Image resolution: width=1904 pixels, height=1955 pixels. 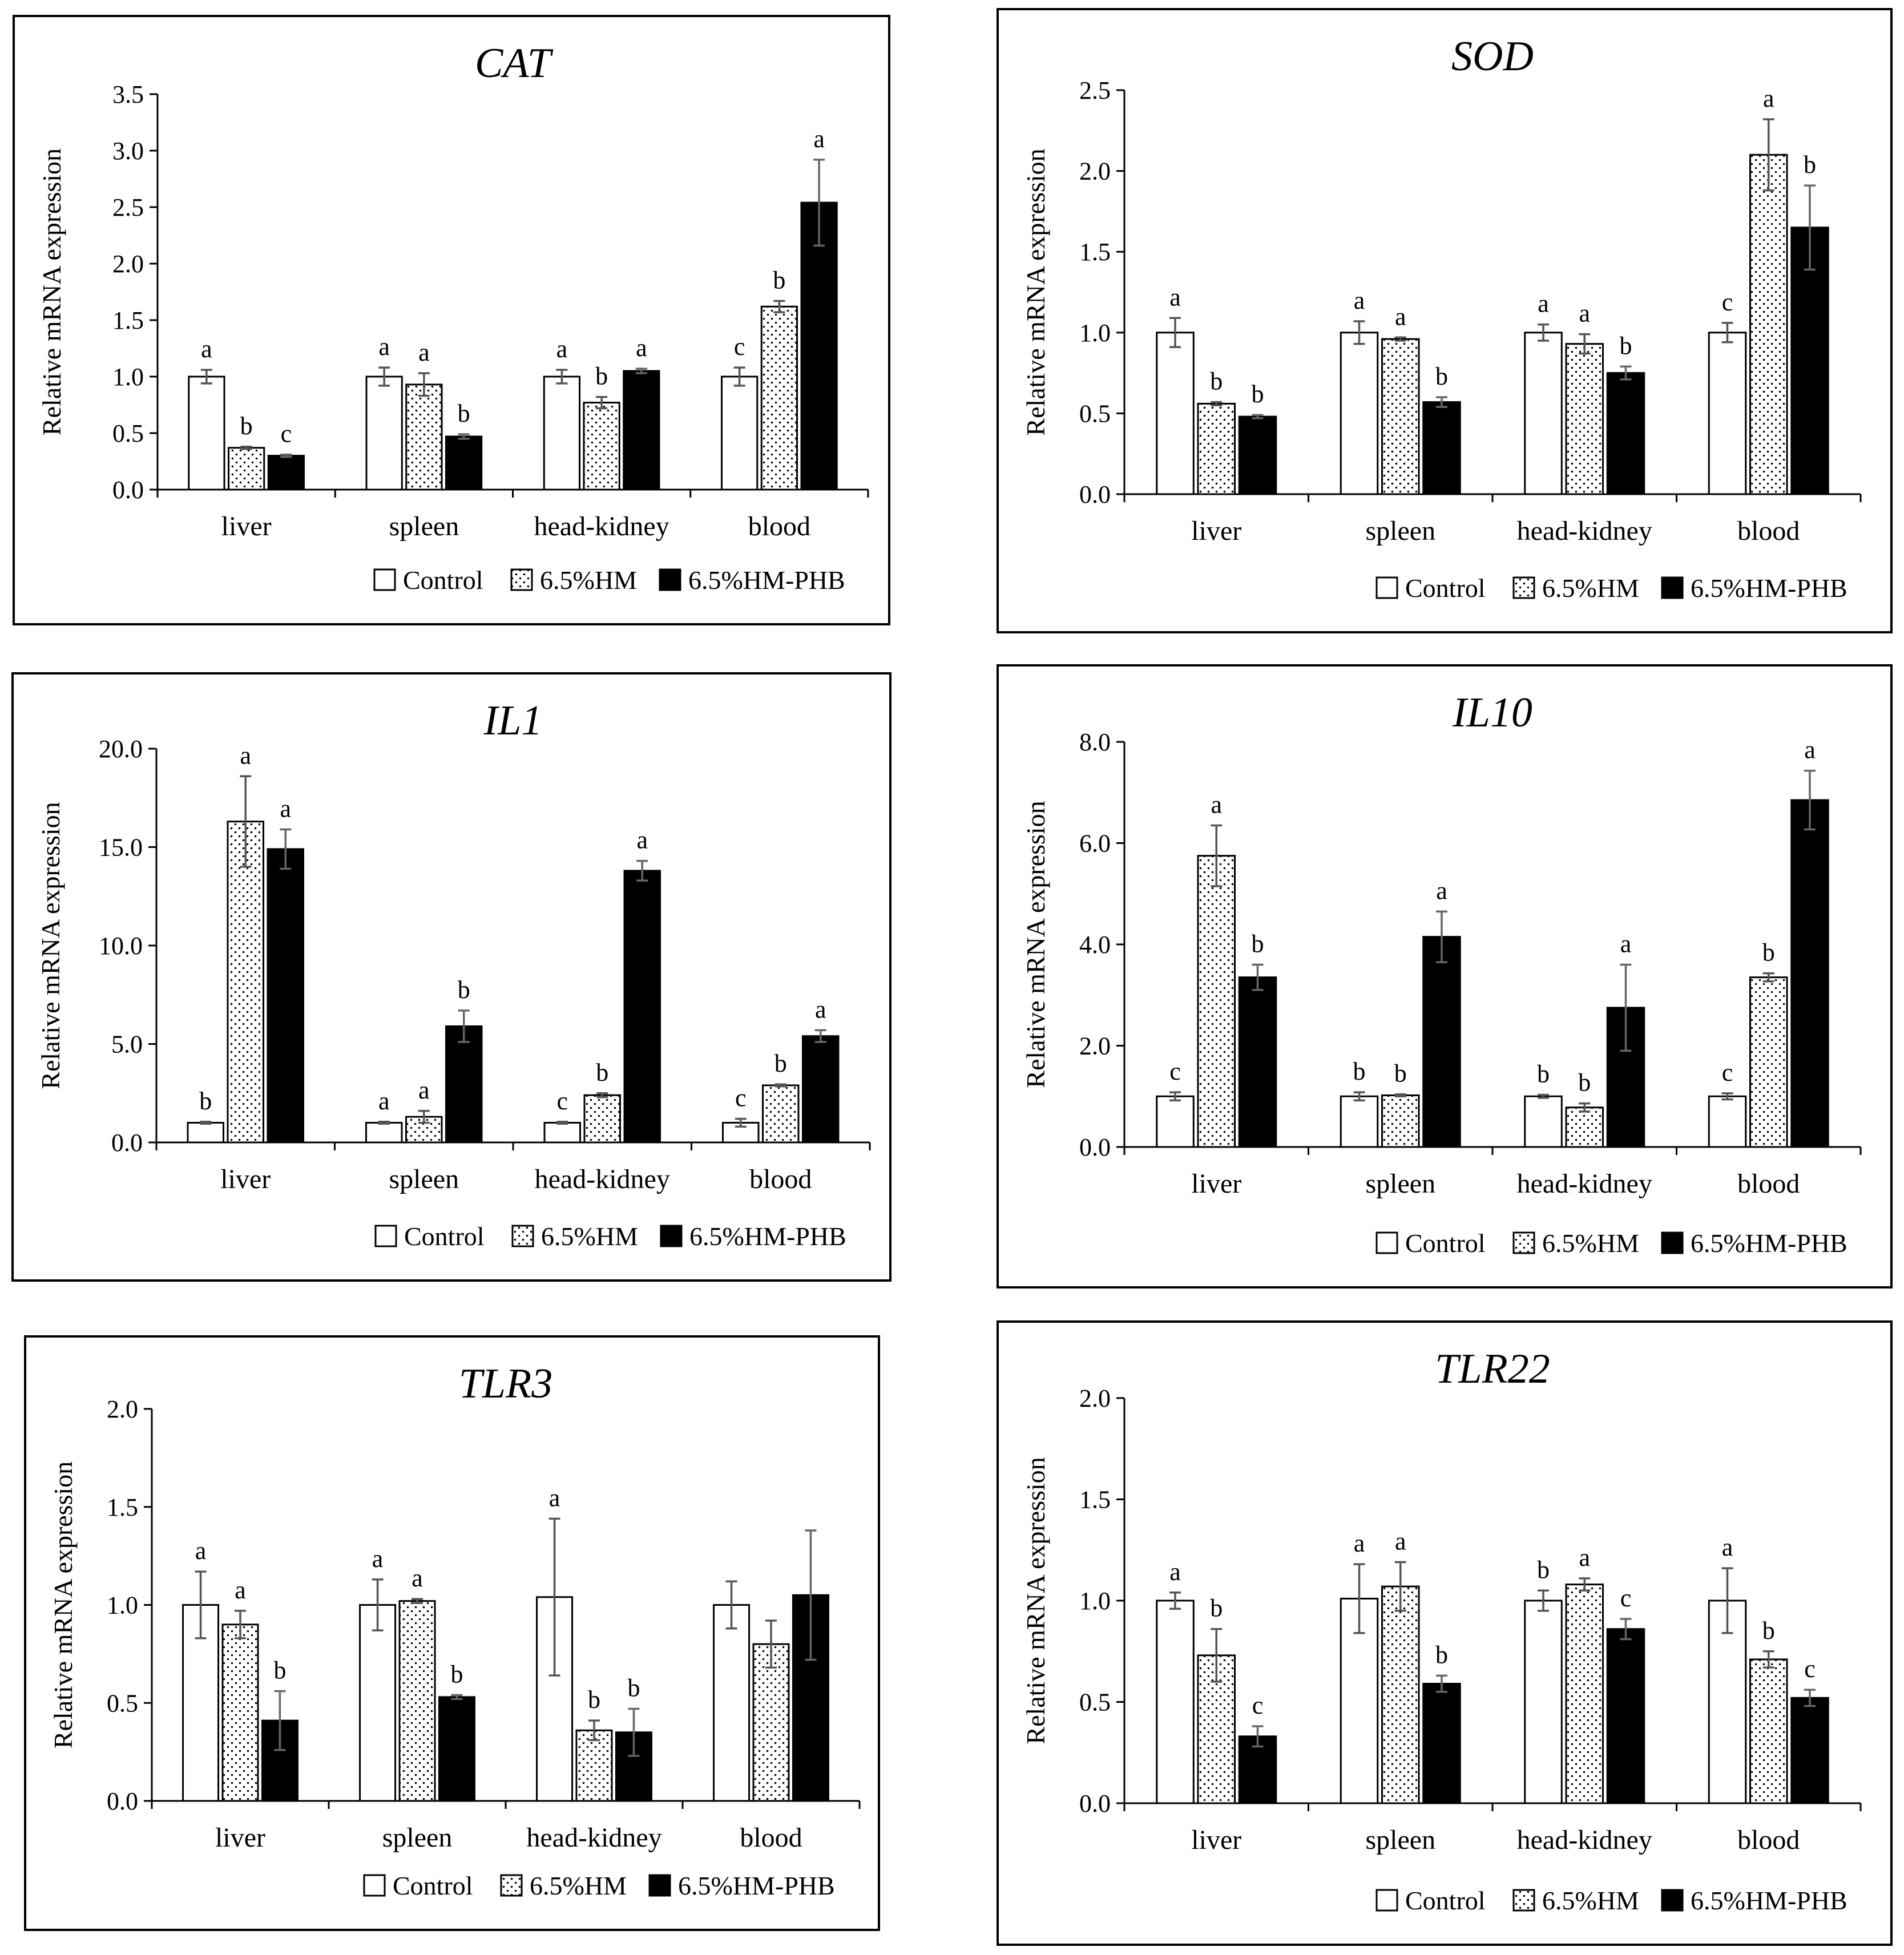 What do you see at coordinates (513, 721) in the screenshot?
I see `chart-title: IL1` at bounding box center [513, 721].